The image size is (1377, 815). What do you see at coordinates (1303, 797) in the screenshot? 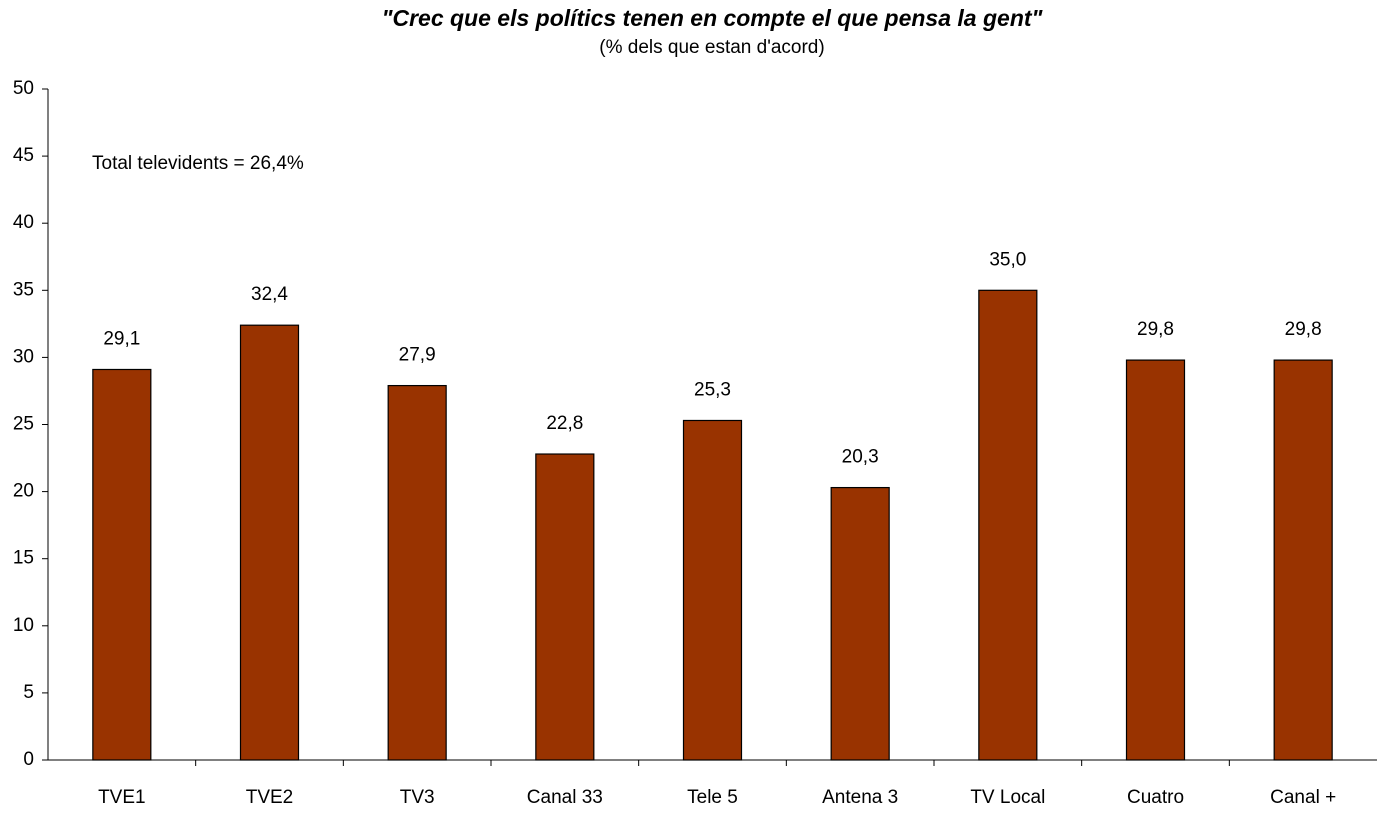
I see `x-tick-label: Canal +` at bounding box center [1303, 797].